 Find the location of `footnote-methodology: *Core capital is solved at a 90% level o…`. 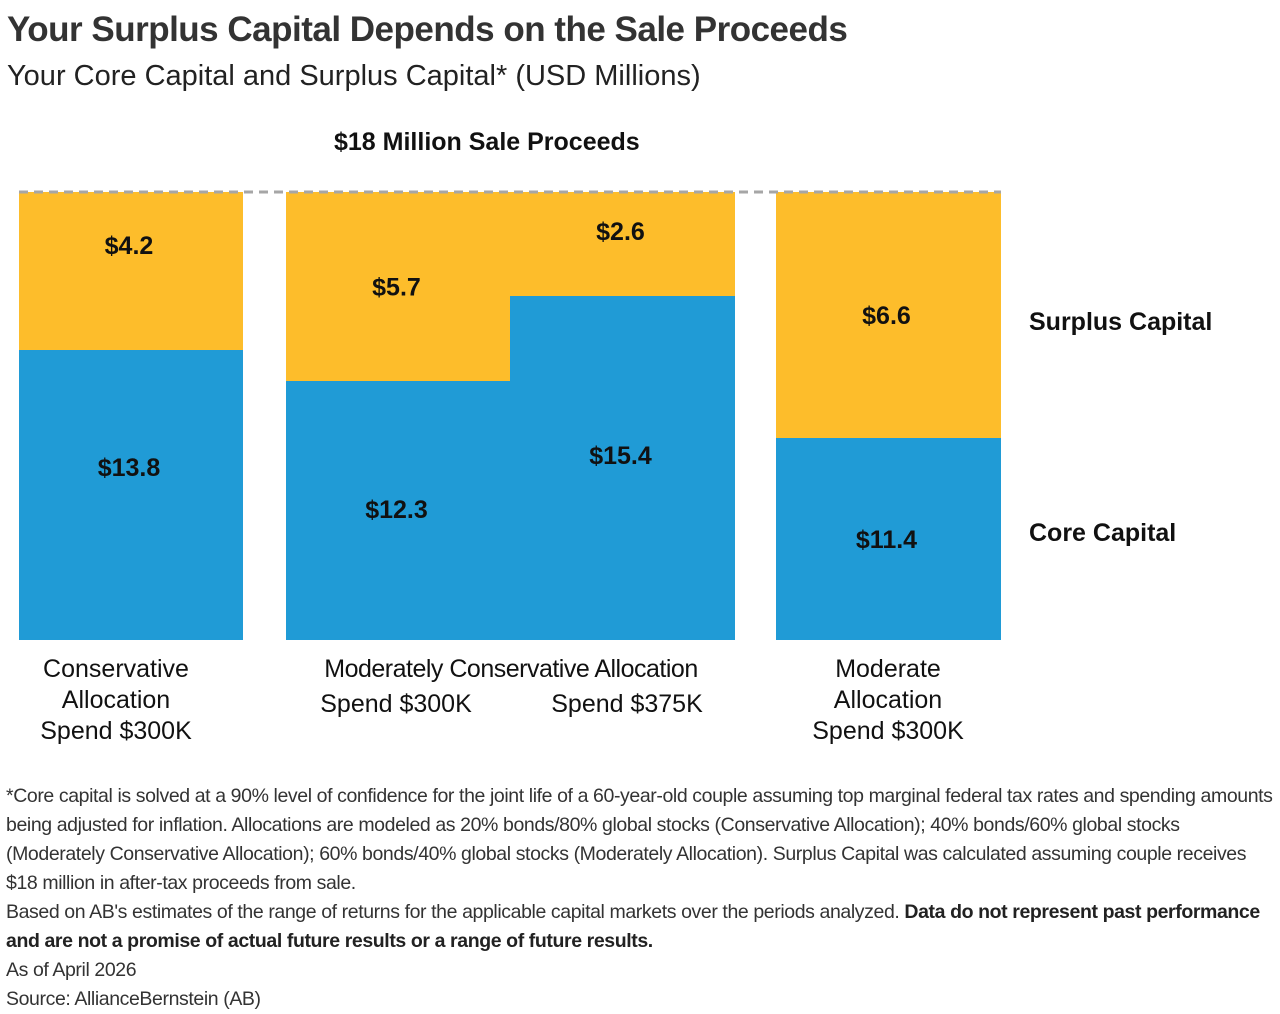

footnote-methodology: *Core capital is solved at a 90% level o… is located at coordinates (639, 839).